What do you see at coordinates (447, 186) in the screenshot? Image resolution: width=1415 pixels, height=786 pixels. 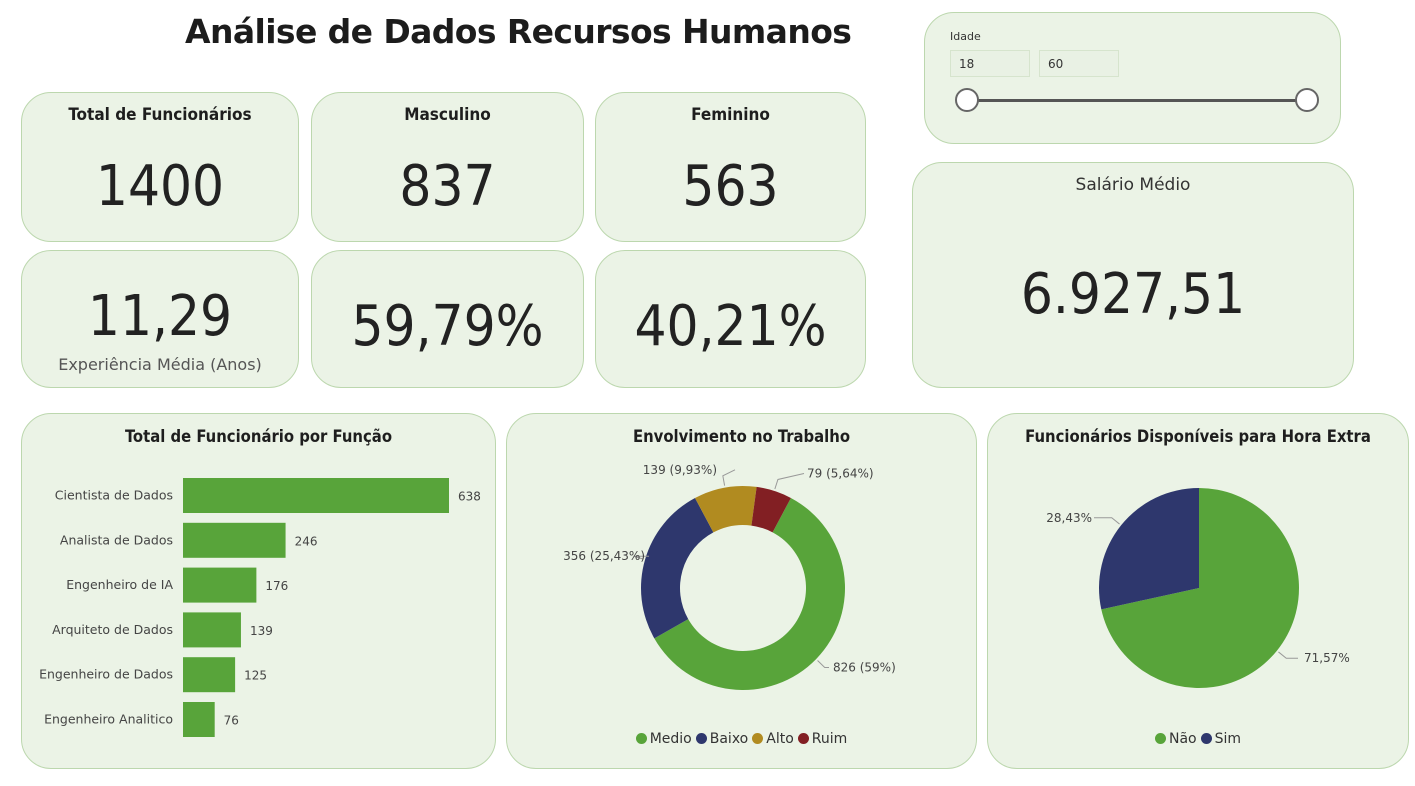 I see `kpi-male-value: 837` at bounding box center [447, 186].